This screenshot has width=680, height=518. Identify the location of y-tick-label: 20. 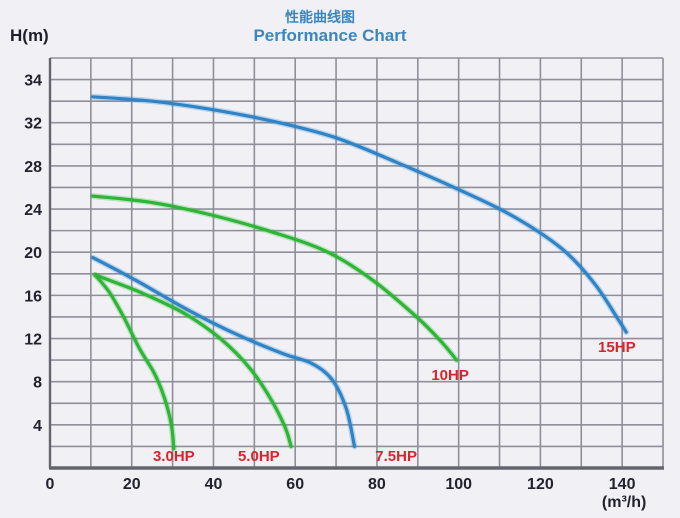
(33, 253).